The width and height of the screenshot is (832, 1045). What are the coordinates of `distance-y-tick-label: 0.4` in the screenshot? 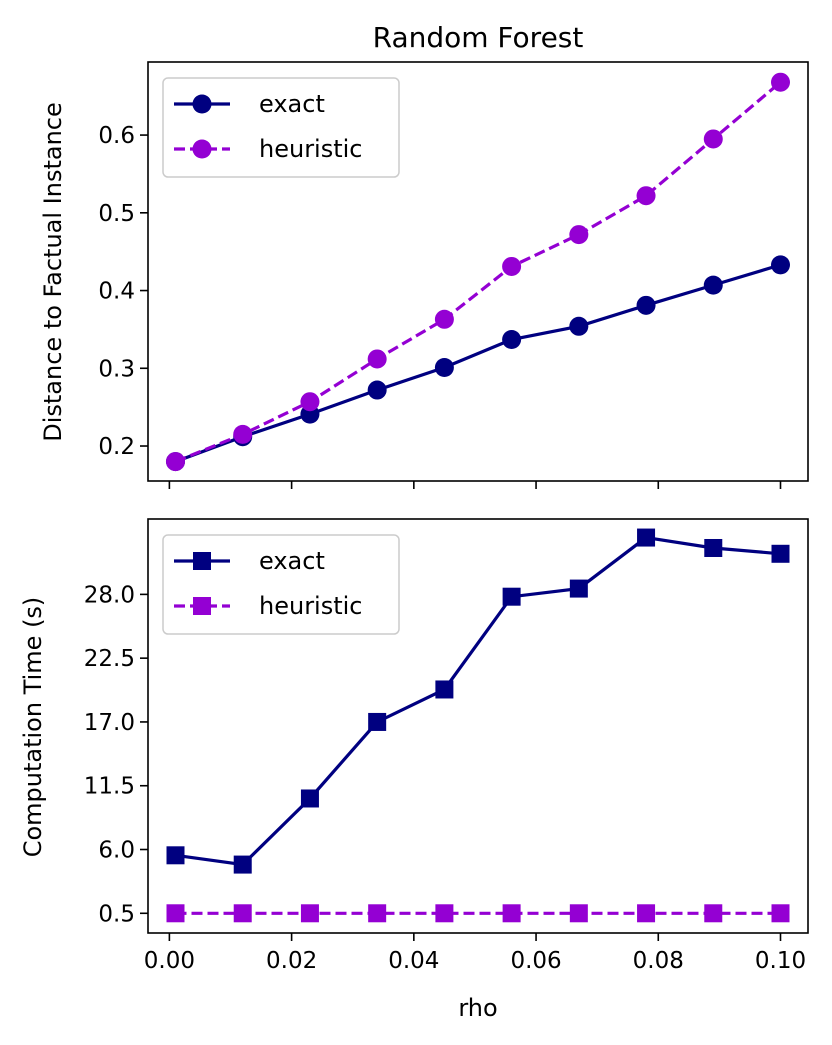 It's located at (116, 292).